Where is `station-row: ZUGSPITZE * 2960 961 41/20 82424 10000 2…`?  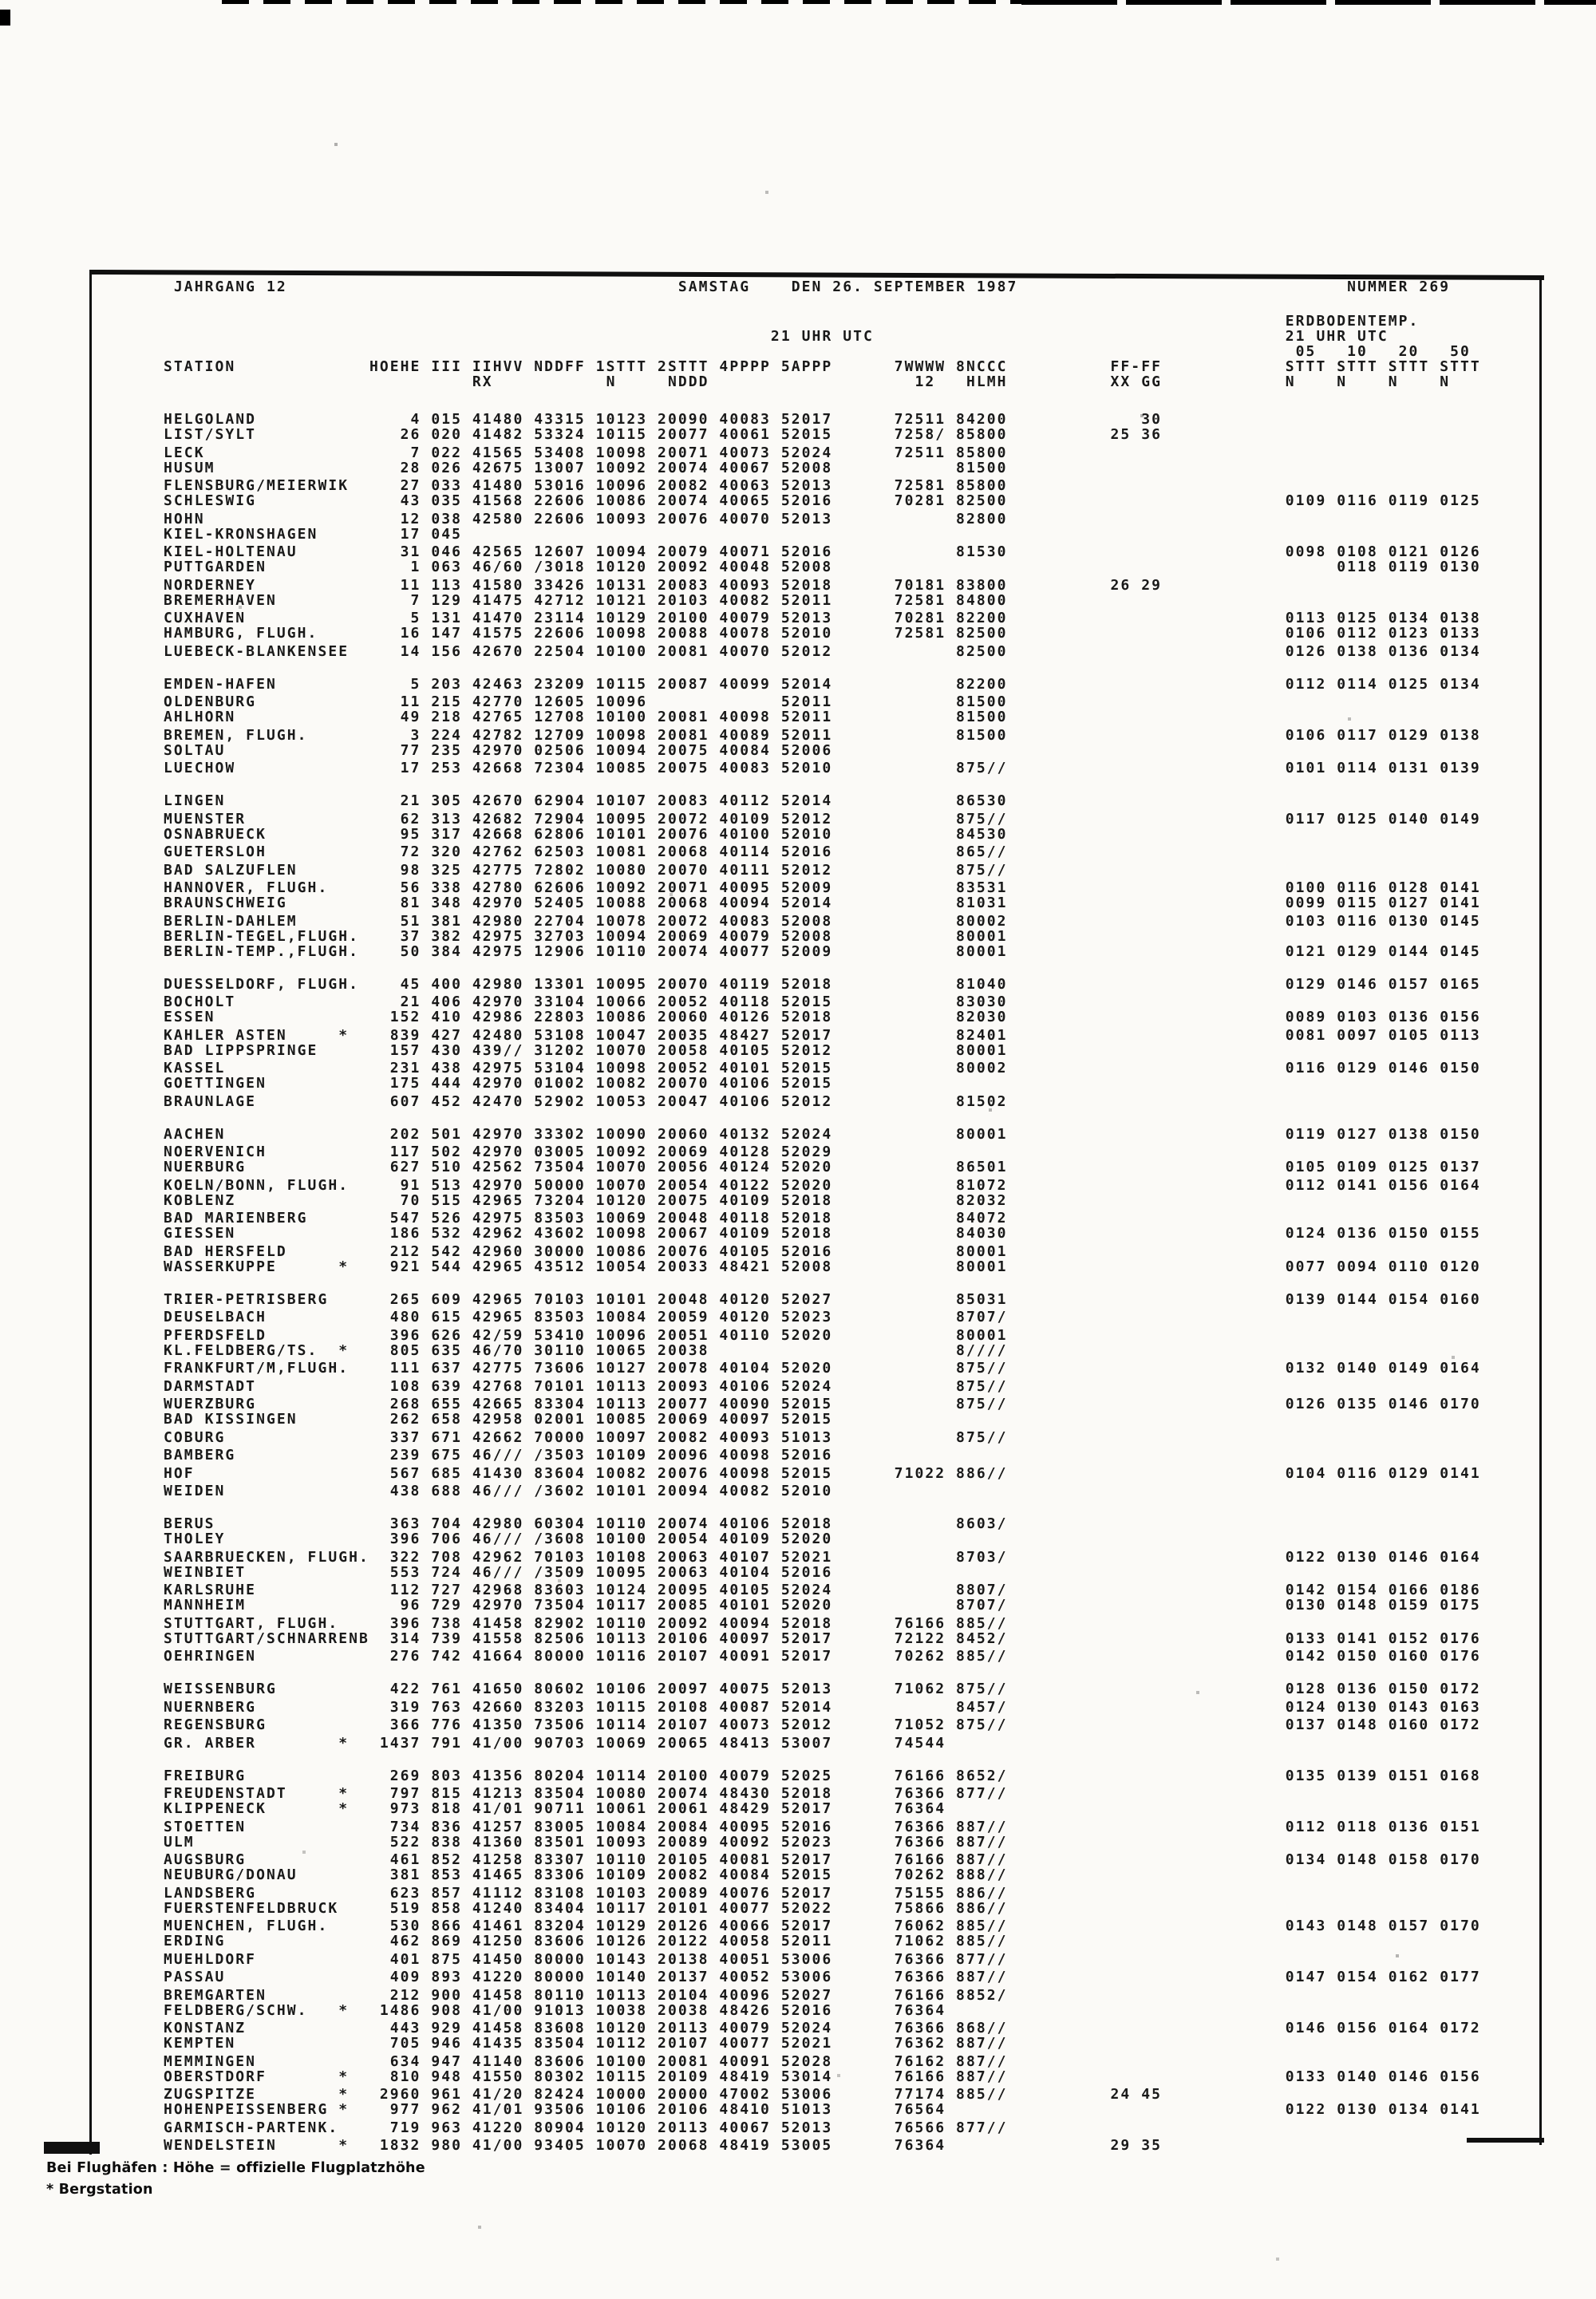 station-row: ZUGSPITZE * 2960 961 41/20 82424 10000 2… is located at coordinates (663, 2094).